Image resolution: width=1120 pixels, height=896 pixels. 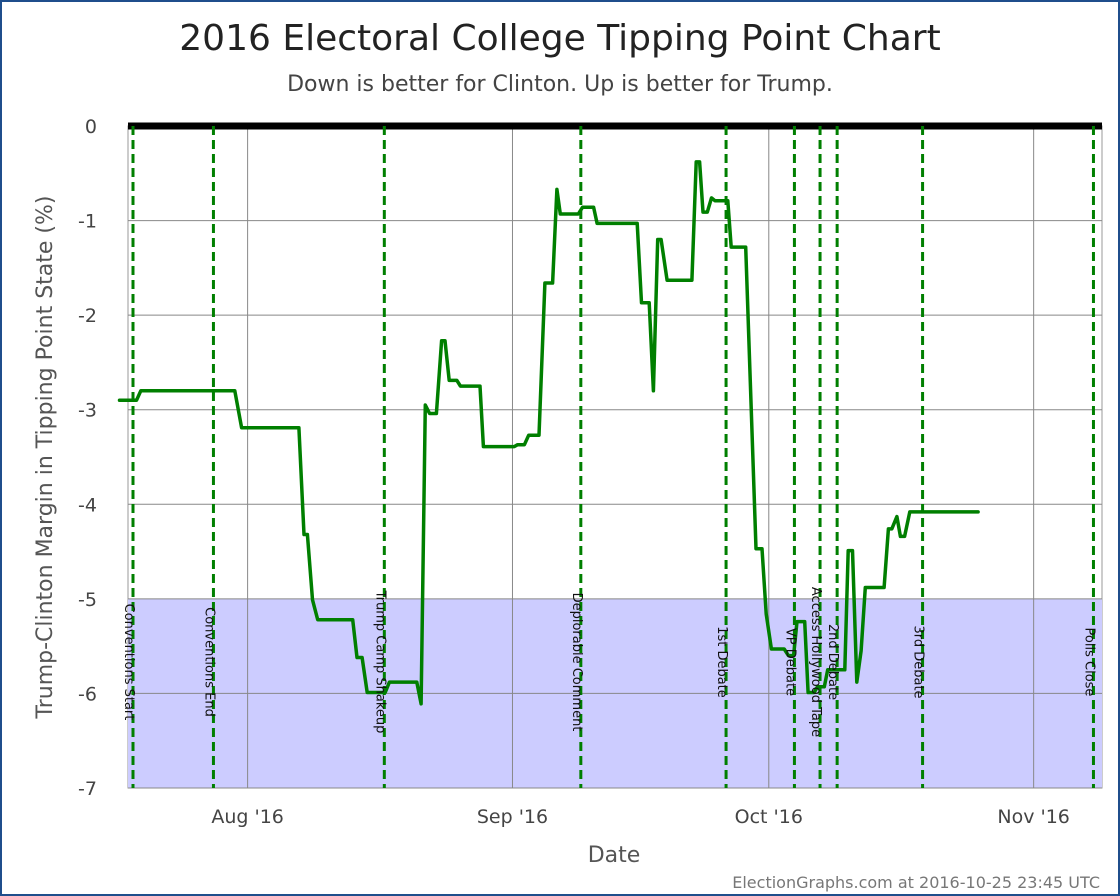 What do you see at coordinates (87, 505) in the screenshot?
I see `y-tick-label: -4` at bounding box center [87, 505].